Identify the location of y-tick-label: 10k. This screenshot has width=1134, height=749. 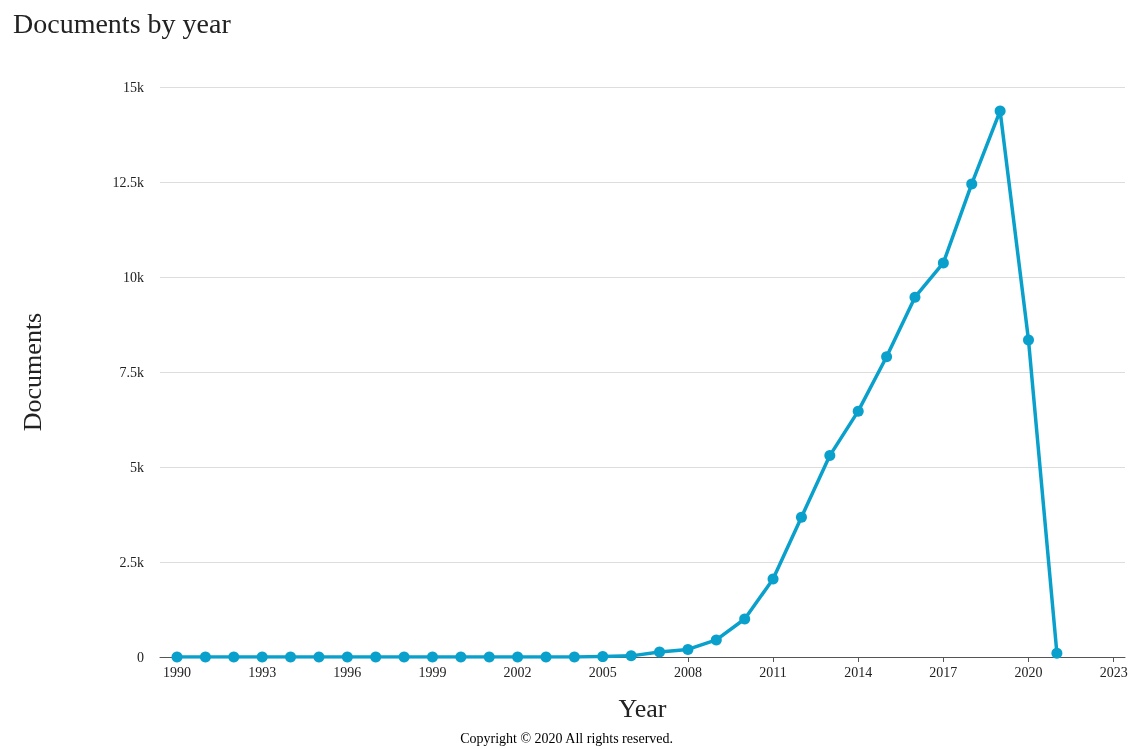
(133, 277).